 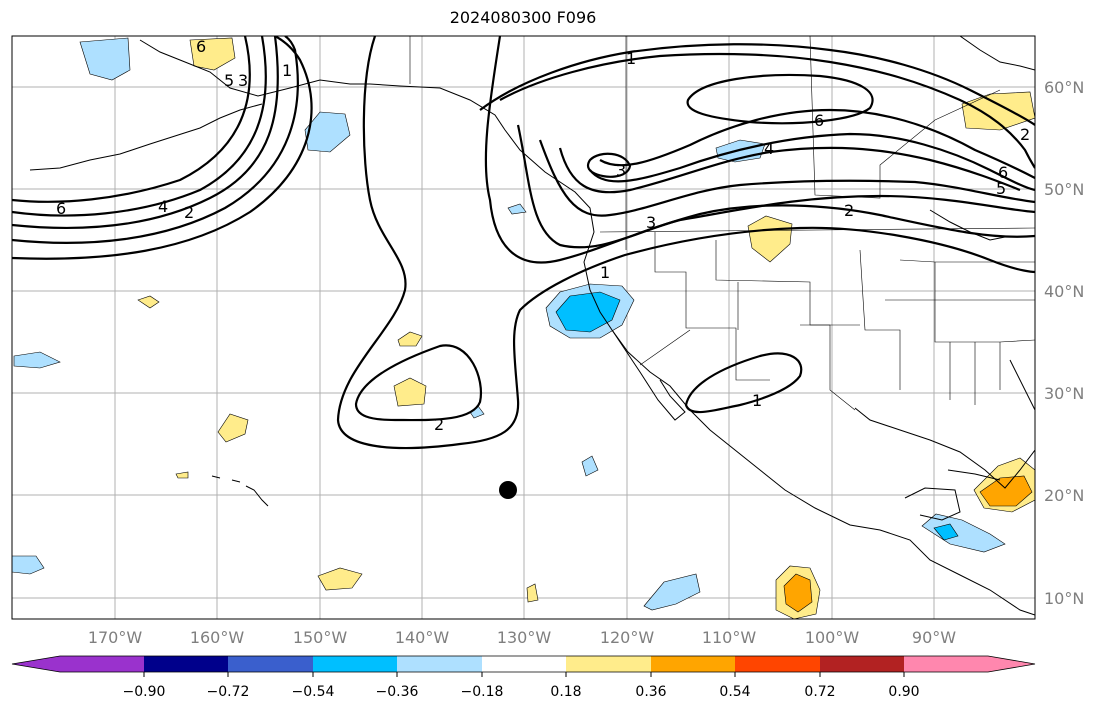 What do you see at coordinates (780, 99) in the screenshot?
I see `contour-closed-high` at bounding box center [780, 99].